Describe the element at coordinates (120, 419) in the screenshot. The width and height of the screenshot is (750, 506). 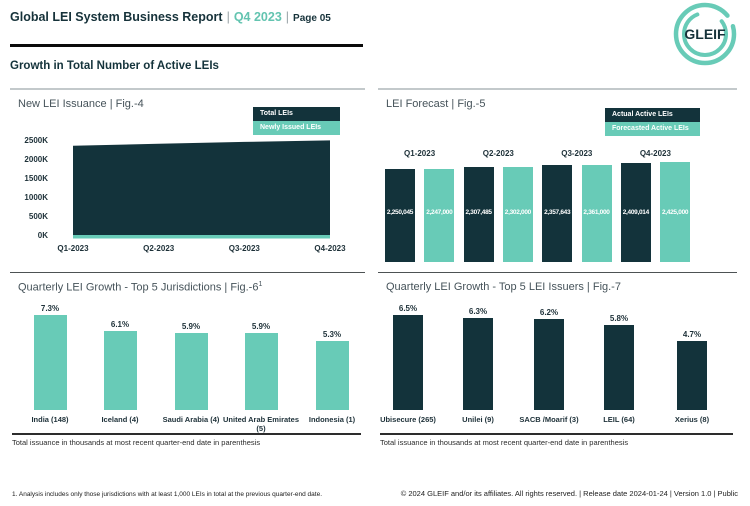
I see `fig6-bars-category-label: Iceland (4)` at that location.